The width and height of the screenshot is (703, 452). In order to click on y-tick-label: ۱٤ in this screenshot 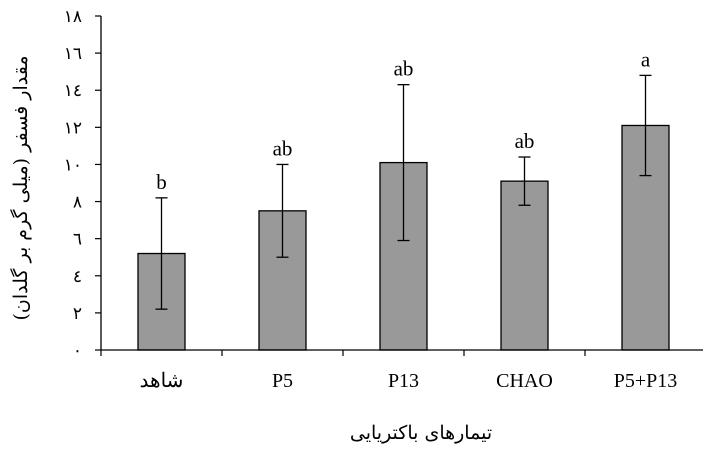, I will do `click(73, 91)`.